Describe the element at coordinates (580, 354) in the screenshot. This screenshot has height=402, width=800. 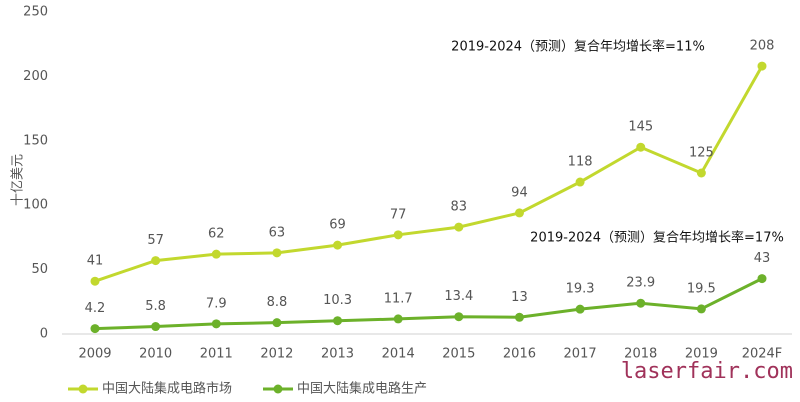
I see `x-tick-label: 2017` at that location.